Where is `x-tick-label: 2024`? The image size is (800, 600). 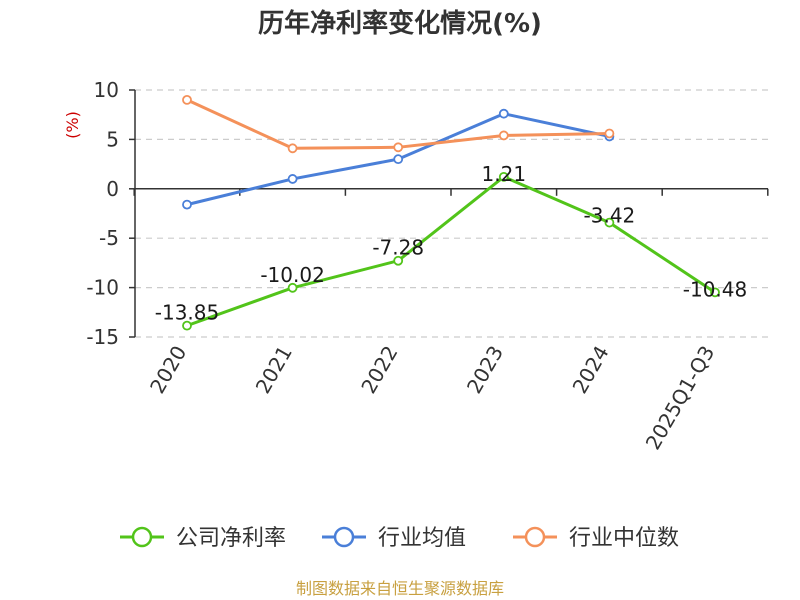
x-tick-label: 2024 is located at coordinates (590, 370).